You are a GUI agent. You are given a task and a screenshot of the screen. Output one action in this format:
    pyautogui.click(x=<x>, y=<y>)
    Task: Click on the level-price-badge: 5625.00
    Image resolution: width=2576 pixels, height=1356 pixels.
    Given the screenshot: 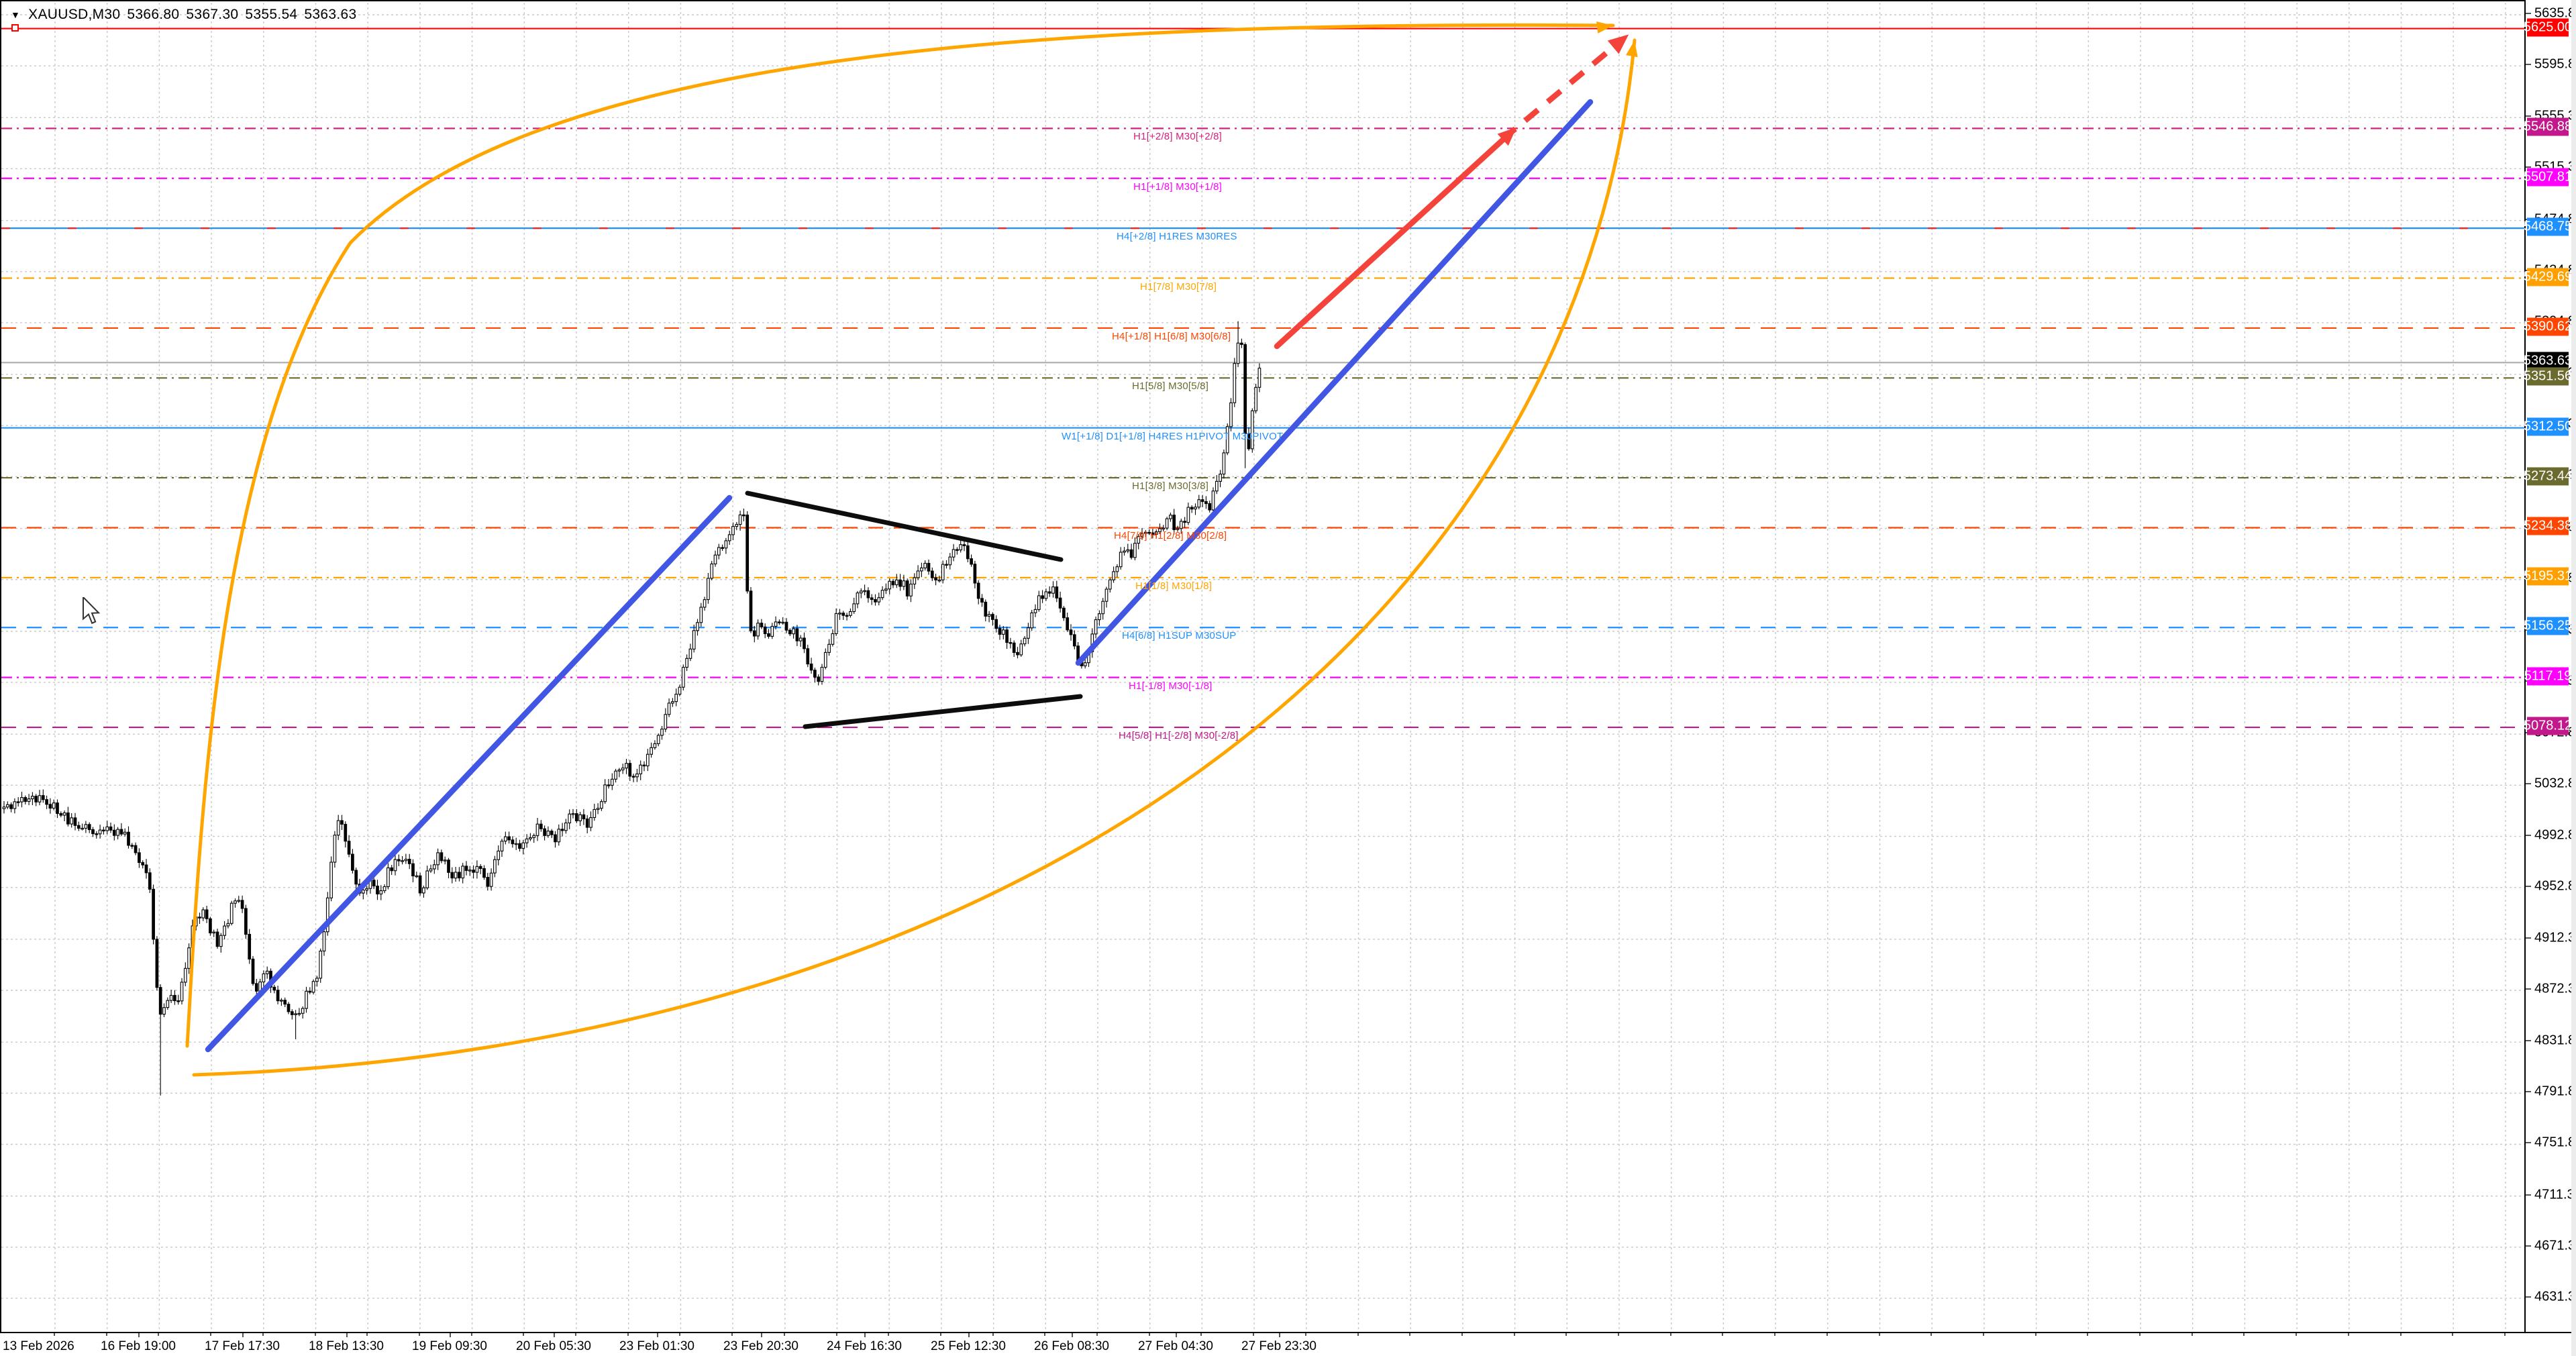 What is the action you would take?
    pyautogui.click(x=2548, y=27)
    